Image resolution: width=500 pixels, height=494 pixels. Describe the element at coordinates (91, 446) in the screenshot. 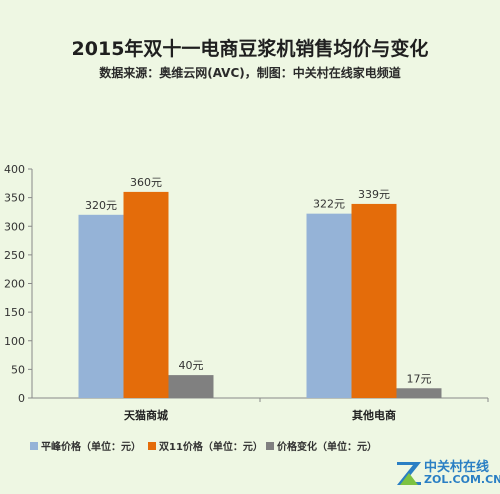

I see `legend-label: 平峰价格（单位：元）` at that location.